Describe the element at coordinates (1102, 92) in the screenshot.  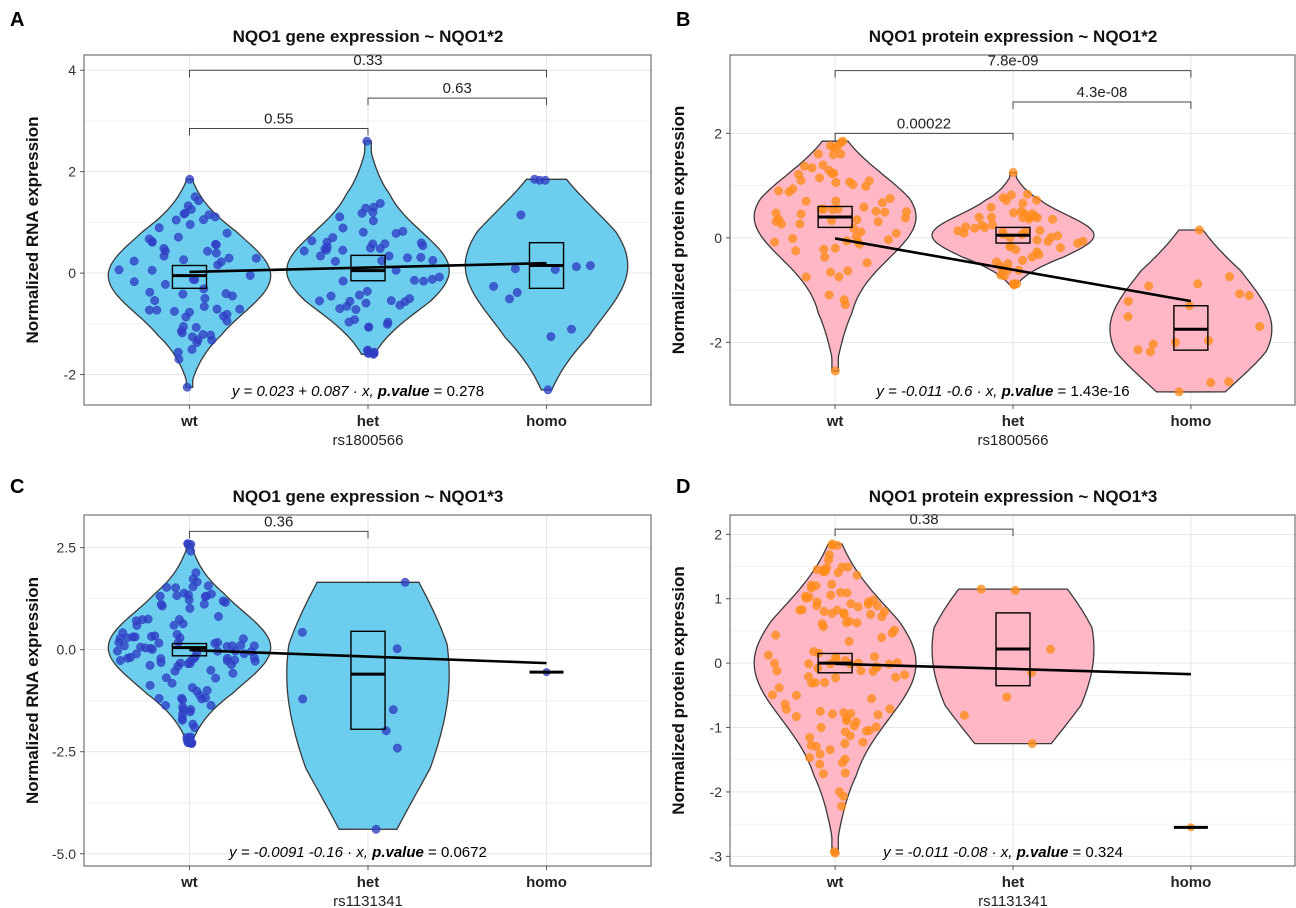
I see `p-value-label: 4.3e-08` at that location.